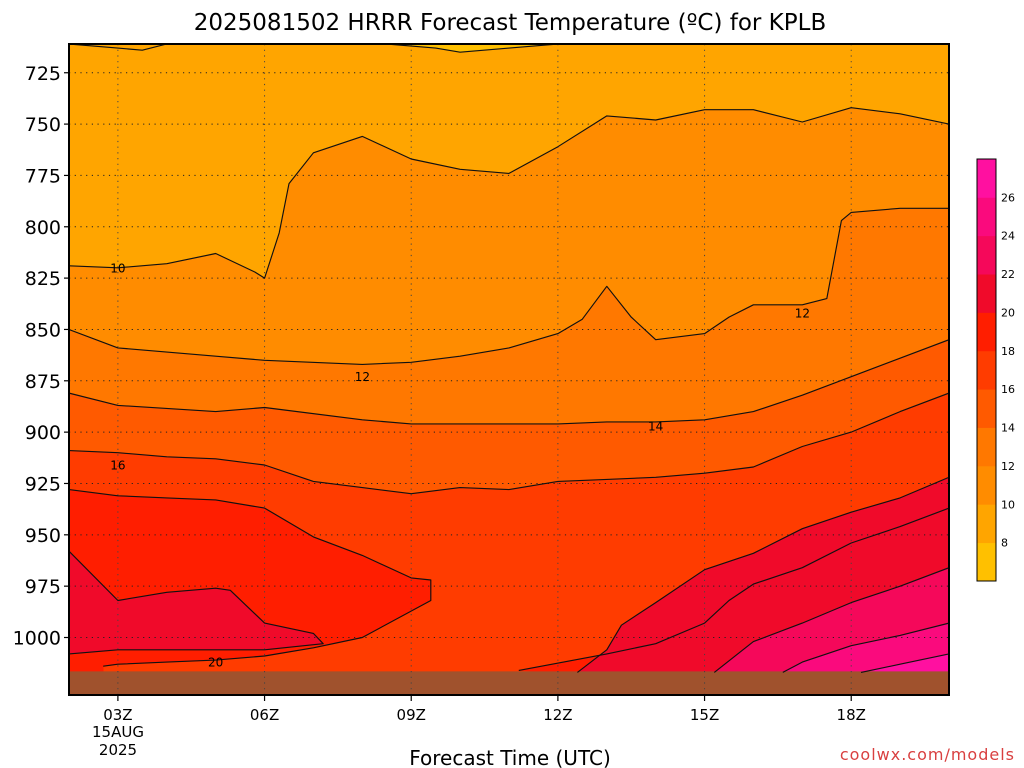 The image size is (1024, 768). What do you see at coordinates (118, 750) in the screenshot?
I see `x-date-year-label: 2025` at bounding box center [118, 750].